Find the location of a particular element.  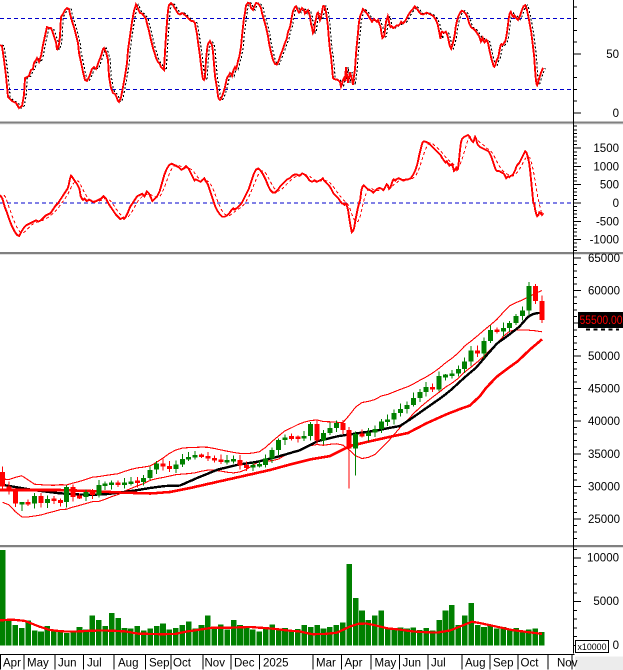

svg-text: 50000 is located at coordinates (604, 357).